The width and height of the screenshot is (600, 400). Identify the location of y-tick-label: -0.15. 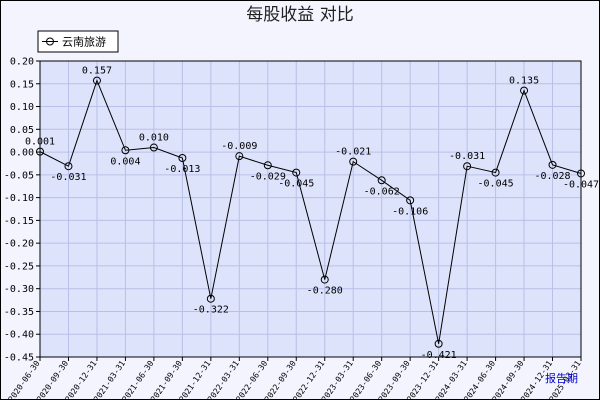
(19, 221).